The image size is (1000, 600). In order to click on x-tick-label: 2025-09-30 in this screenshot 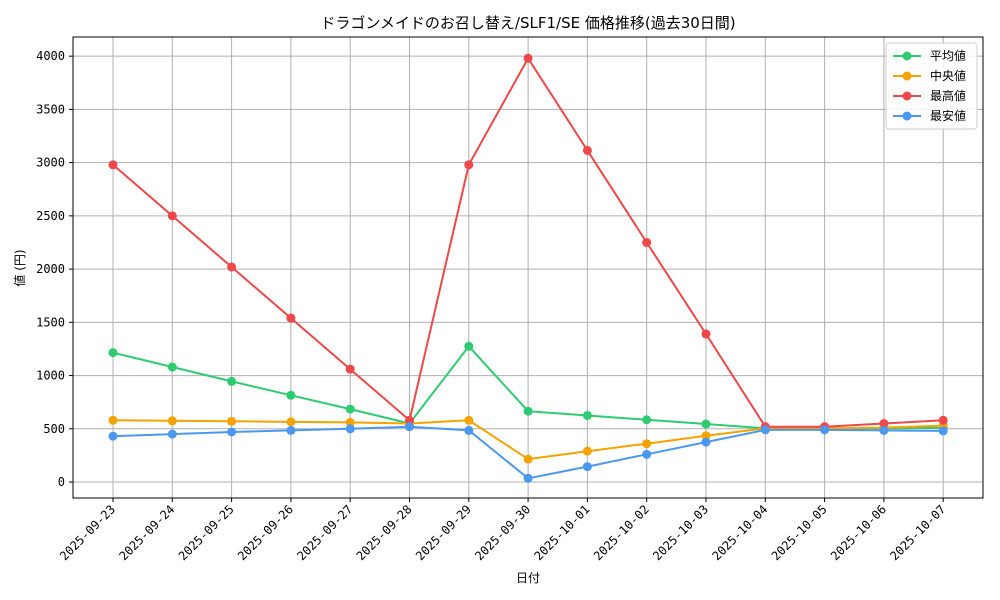, I will do `click(502, 532)`.